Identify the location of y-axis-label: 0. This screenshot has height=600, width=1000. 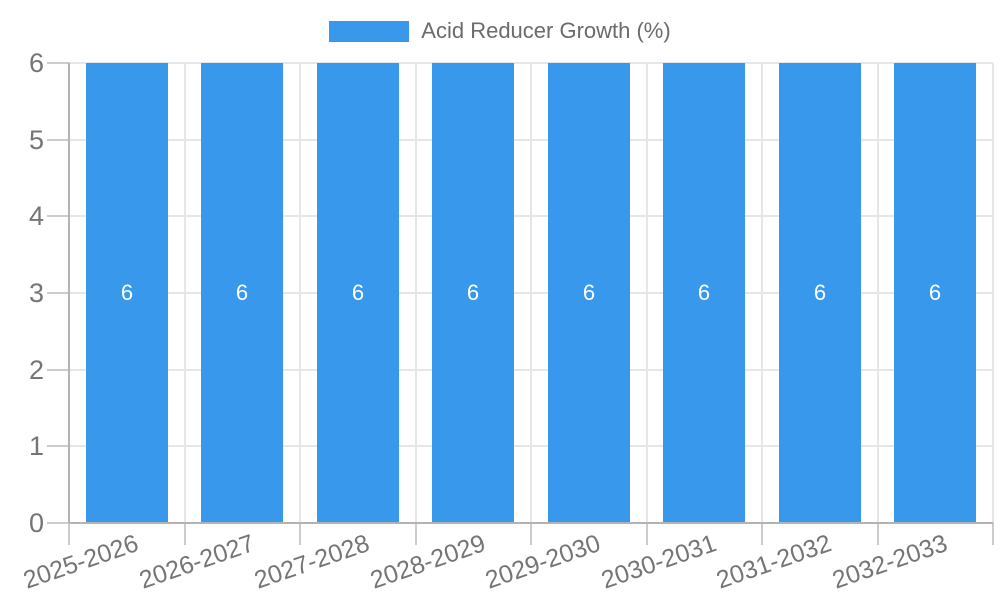
(36, 523).